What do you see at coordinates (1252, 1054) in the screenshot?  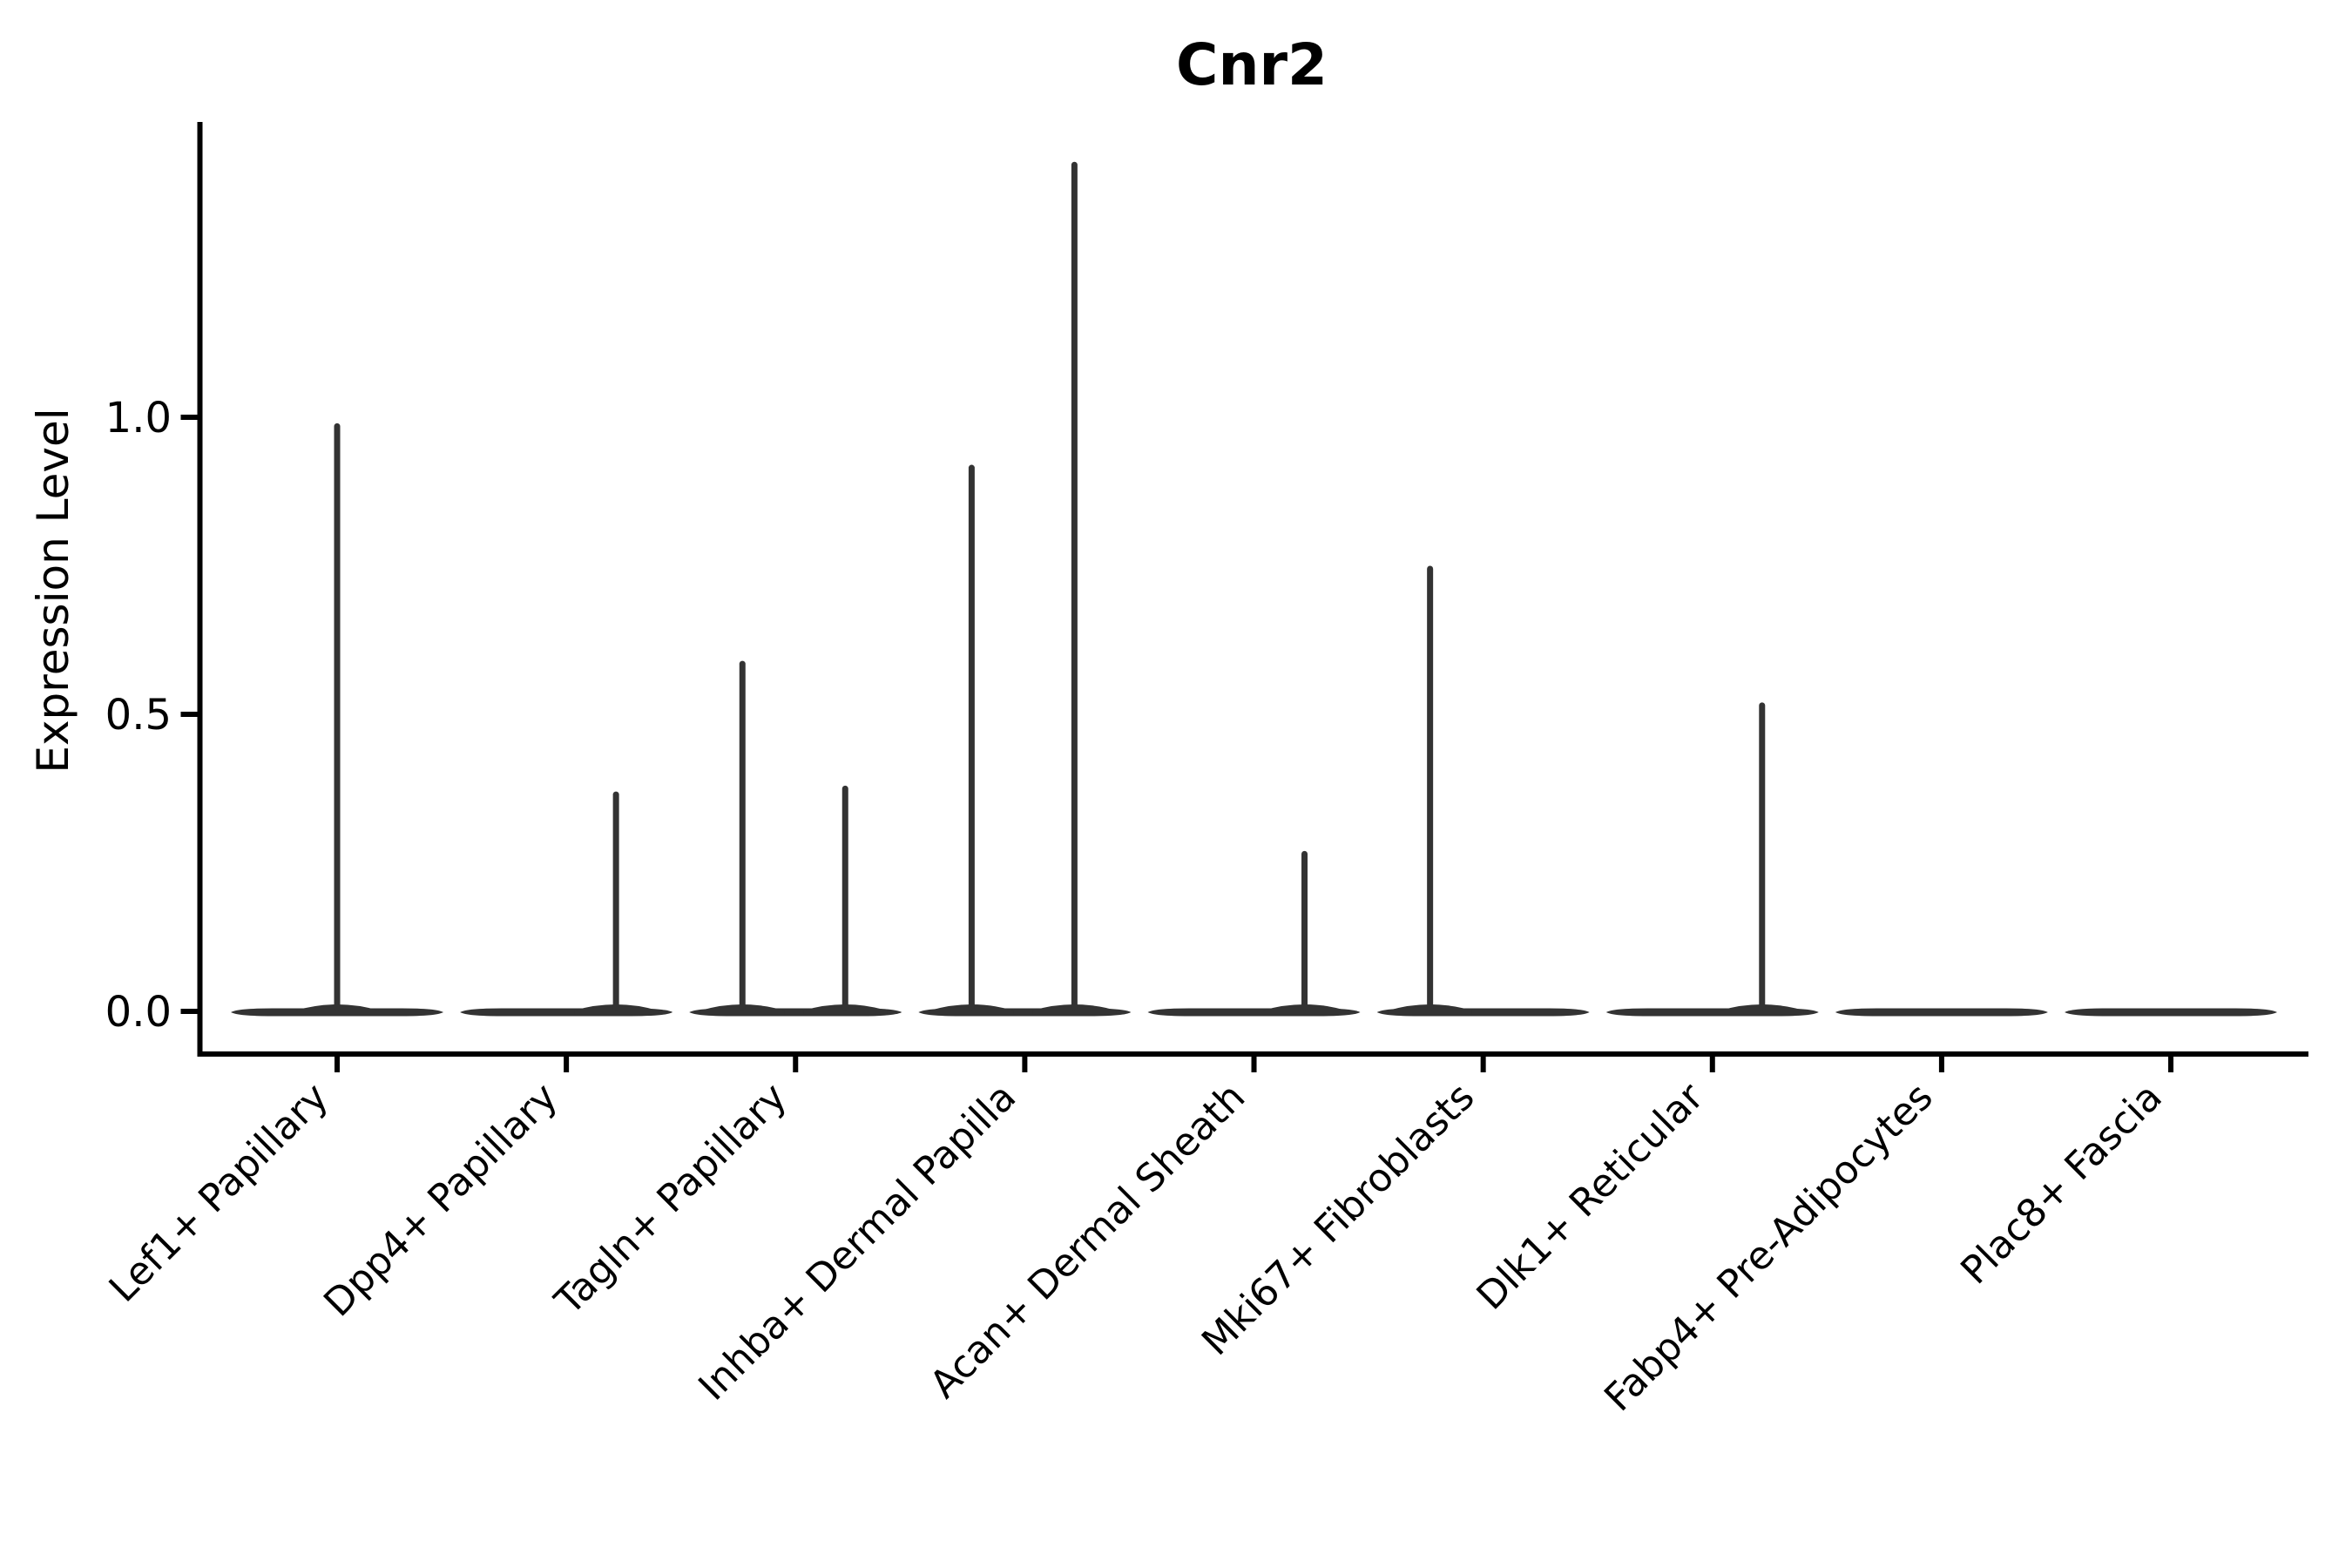 I see `x-axis-spine` at bounding box center [1252, 1054].